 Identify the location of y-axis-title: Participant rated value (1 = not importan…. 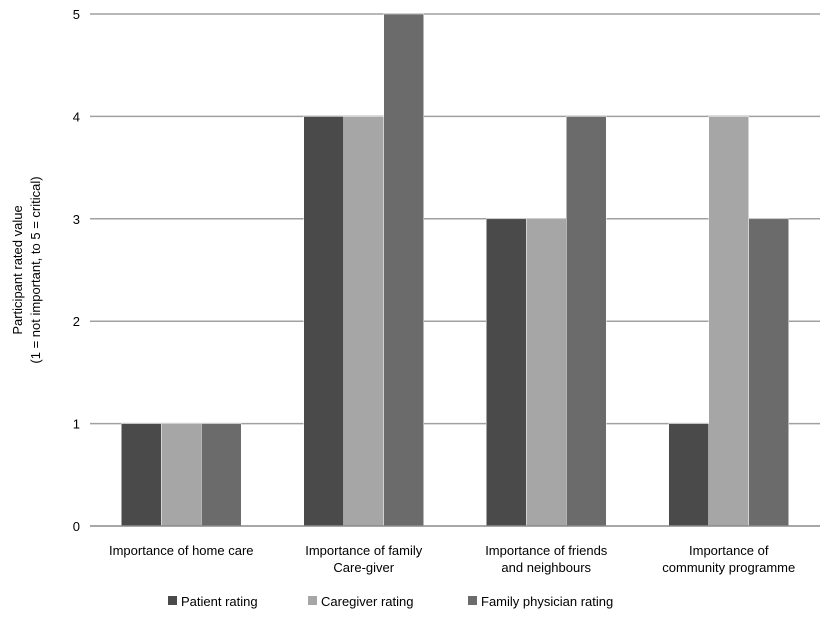
(26, 269).